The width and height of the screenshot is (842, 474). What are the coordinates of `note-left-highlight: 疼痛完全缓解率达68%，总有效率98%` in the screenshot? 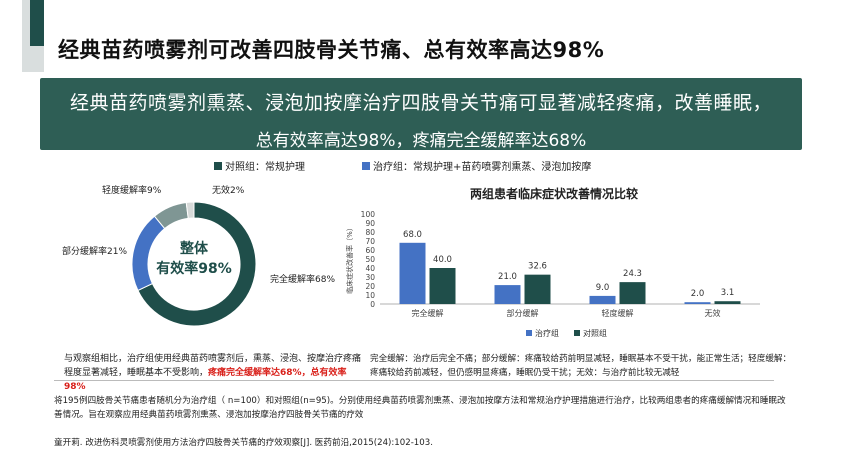 It's located at (205, 380).